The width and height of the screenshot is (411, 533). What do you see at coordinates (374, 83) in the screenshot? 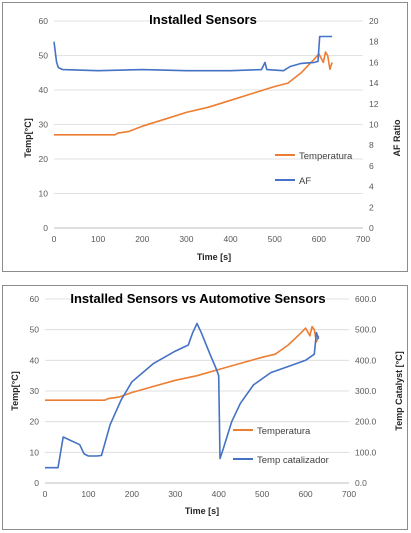
I see `y2-tick-label: 14` at bounding box center [374, 83].